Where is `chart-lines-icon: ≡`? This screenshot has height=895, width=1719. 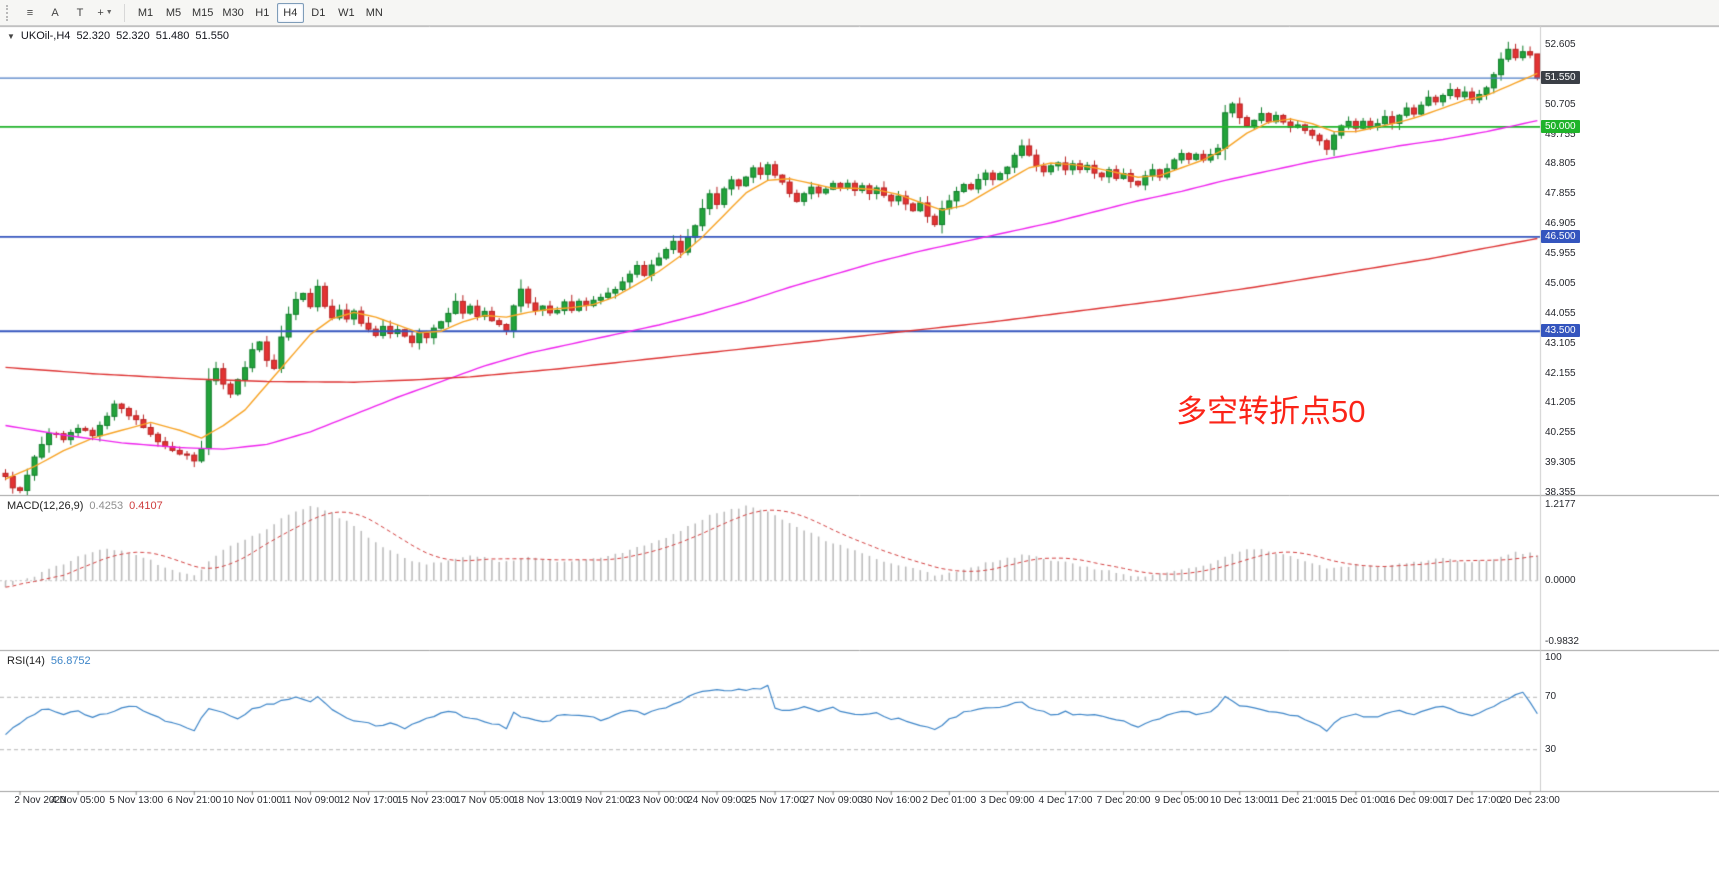
chart-lines-icon: ≡ is located at coordinates (30, 13).